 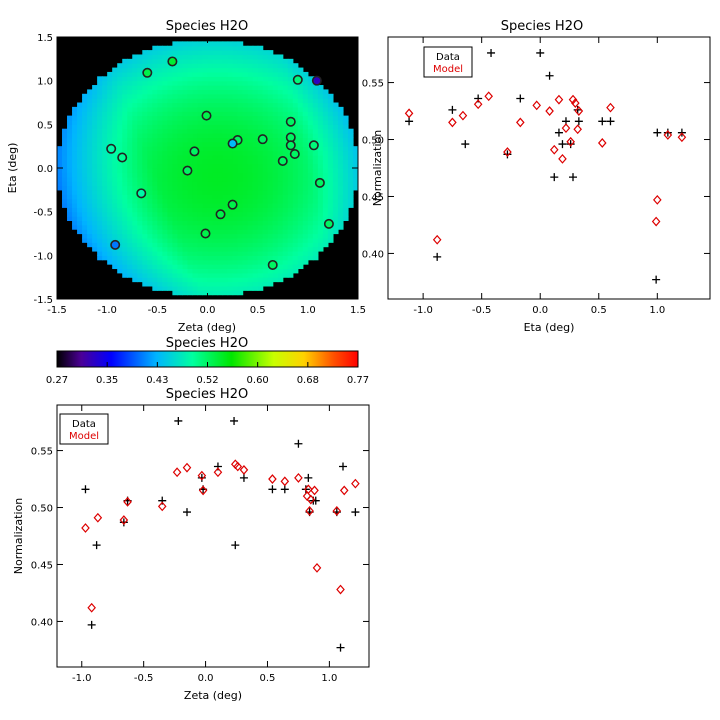 What do you see at coordinates (260, 87) in the screenshot?
I see `map-cell-2002` at bounding box center [260, 87].